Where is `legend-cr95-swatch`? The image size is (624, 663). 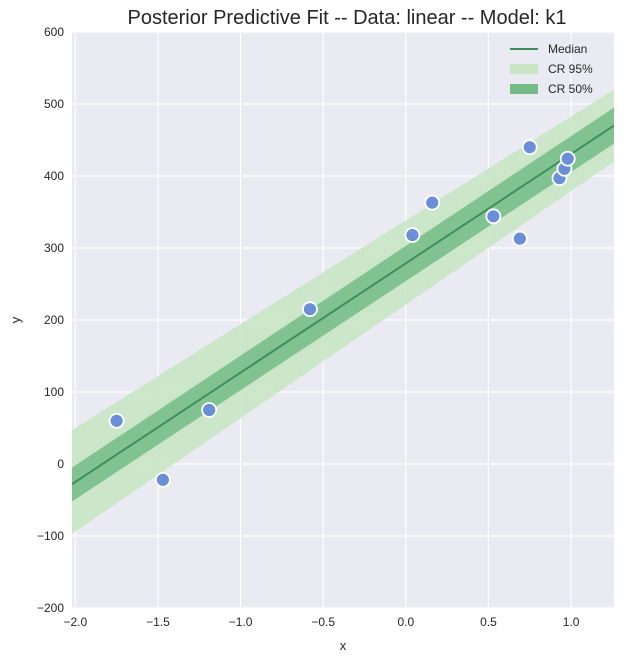
legend-cr95-swatch is located at coordinates (524, 69).